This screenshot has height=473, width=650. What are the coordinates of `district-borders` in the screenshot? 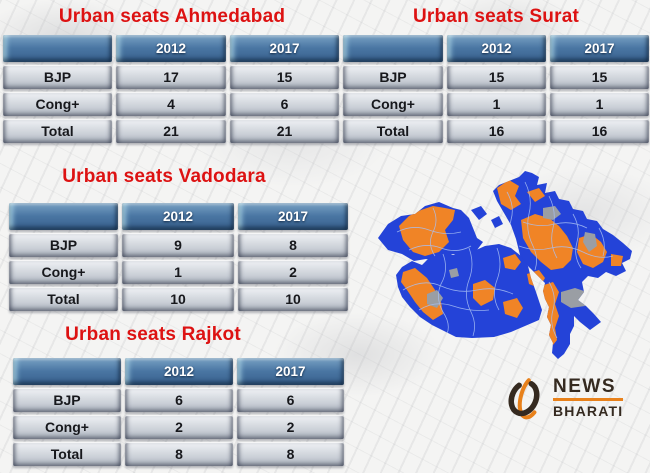 It's located at (505, 260).